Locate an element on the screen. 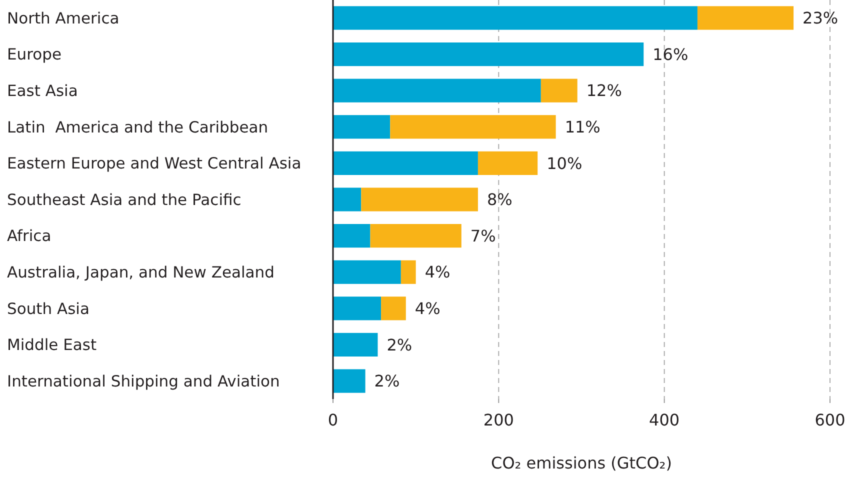 The width and height of the screenshot is (850, 478). annotation: 7% is located at coordinates (483, 236).